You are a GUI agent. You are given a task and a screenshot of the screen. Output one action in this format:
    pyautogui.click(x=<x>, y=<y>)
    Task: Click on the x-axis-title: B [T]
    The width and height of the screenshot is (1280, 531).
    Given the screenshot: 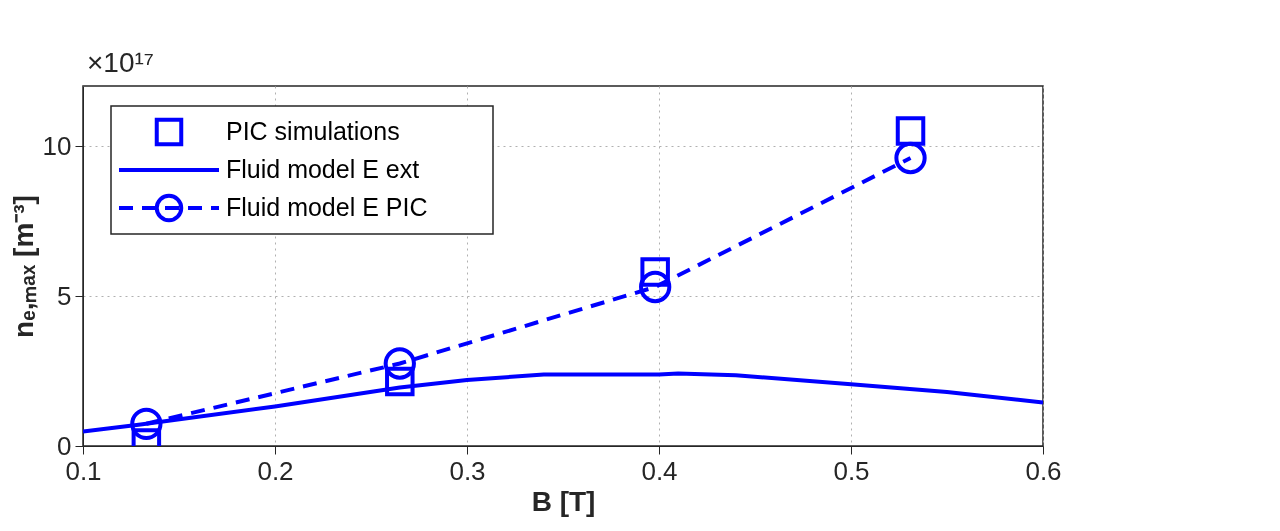 What is the action you would take?
    pyautogui.click(x=563, y=501)
    